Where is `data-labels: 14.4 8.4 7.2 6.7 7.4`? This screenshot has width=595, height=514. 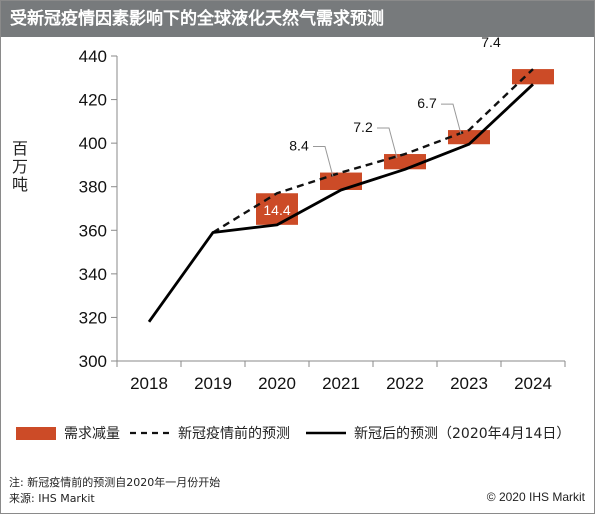
data-labels: 14.4 8.4 7.2 6.7 7.4 is located at coordinates (382, 127).